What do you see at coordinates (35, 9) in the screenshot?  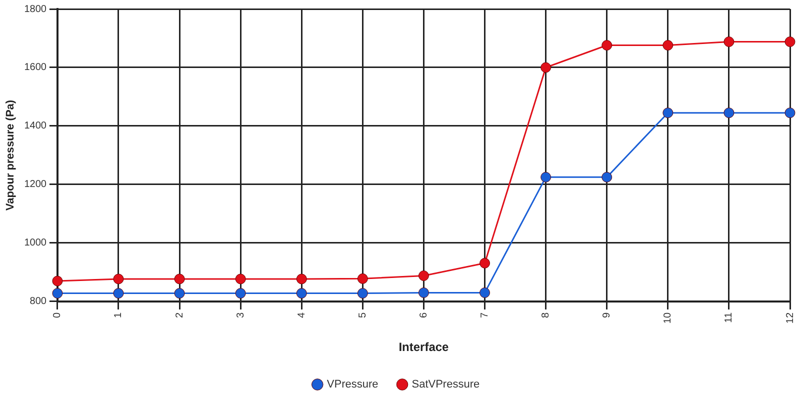 I see `y-tick-label: 1800` at bounding box center [35, 9].